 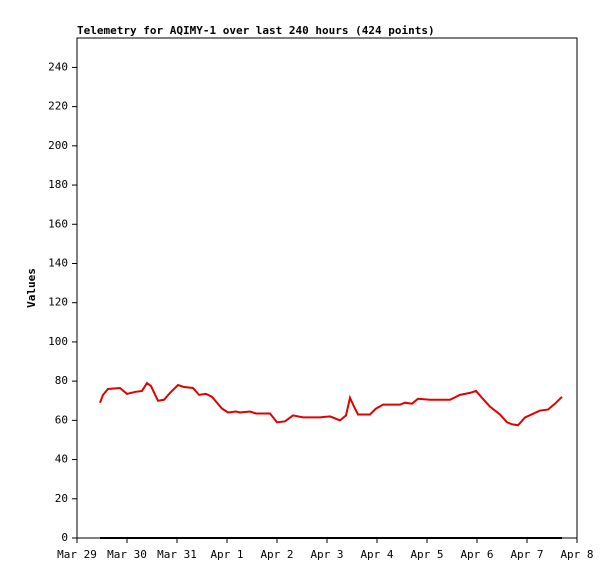 What do you see at coordinates (58, 184) in the screenshot?
I see `y-tick-label: 180` at bounding box center [58, 184].